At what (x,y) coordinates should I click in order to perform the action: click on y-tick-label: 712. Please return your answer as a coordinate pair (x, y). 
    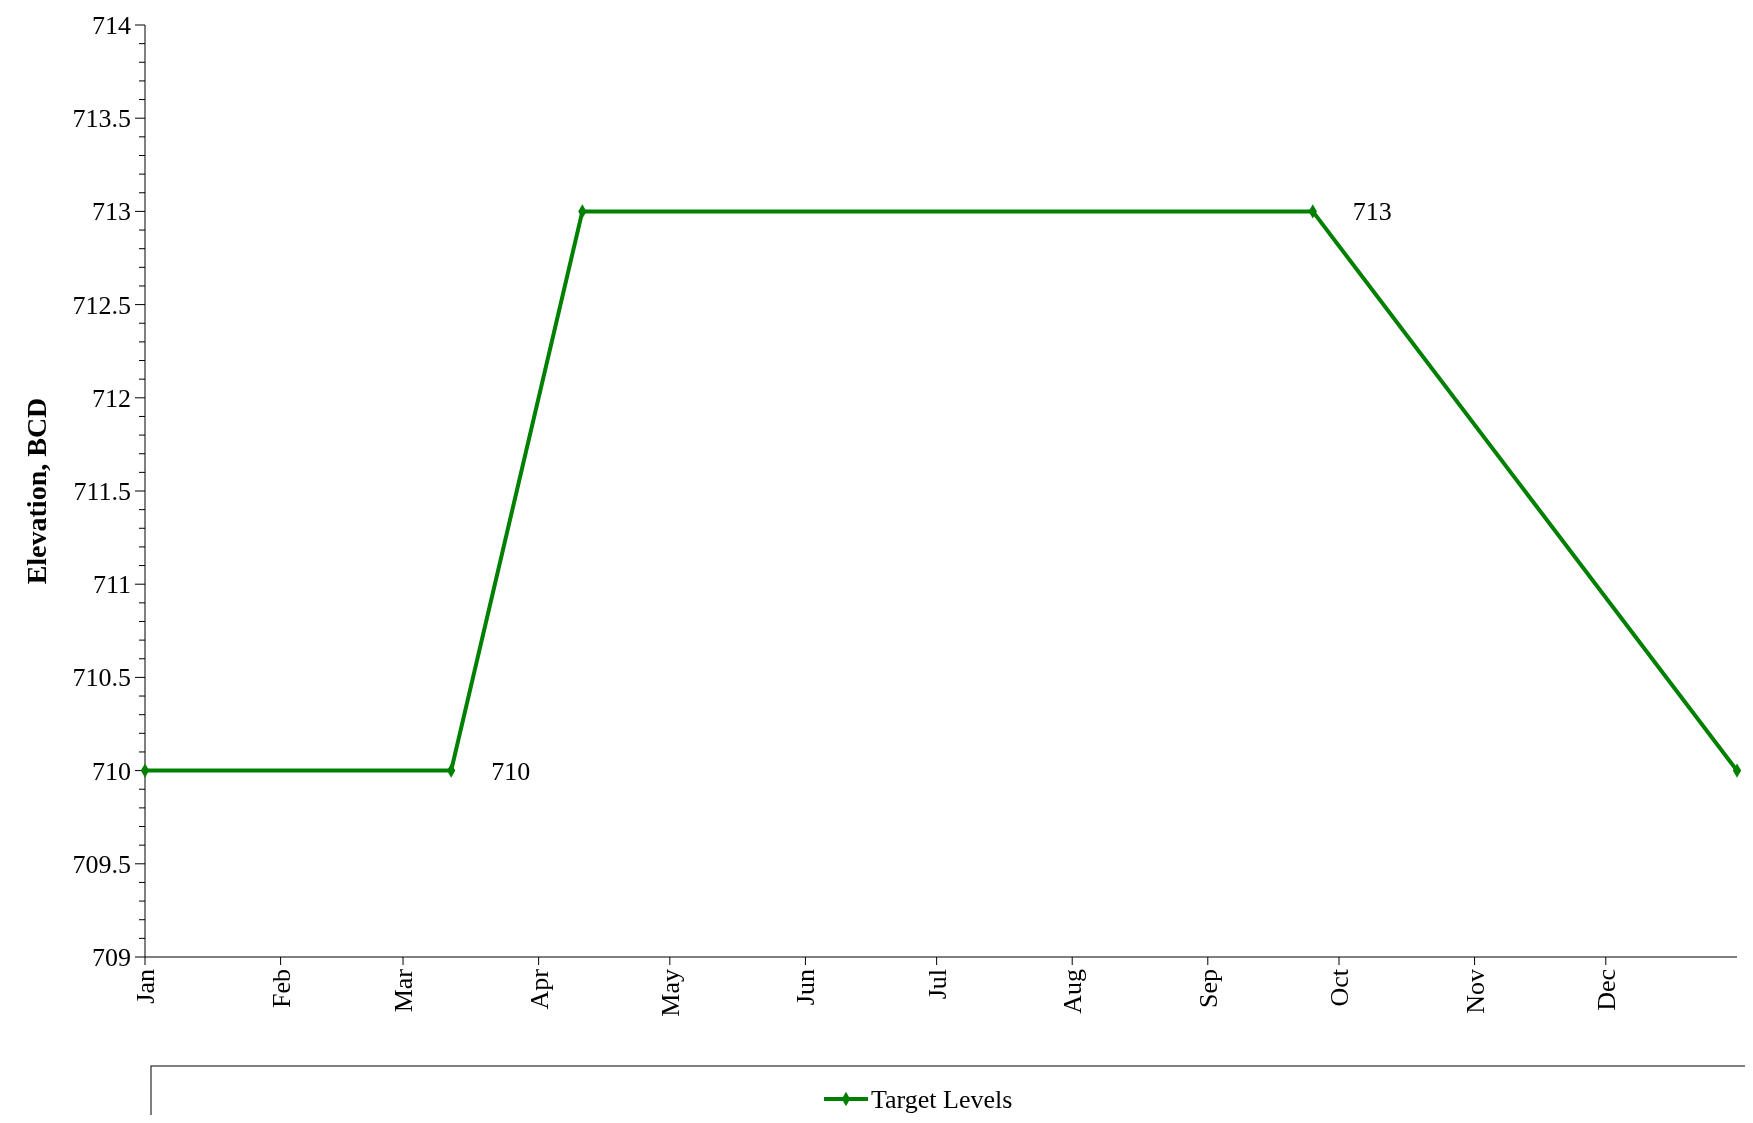
    Looking at the image, I should click on (111, 398).